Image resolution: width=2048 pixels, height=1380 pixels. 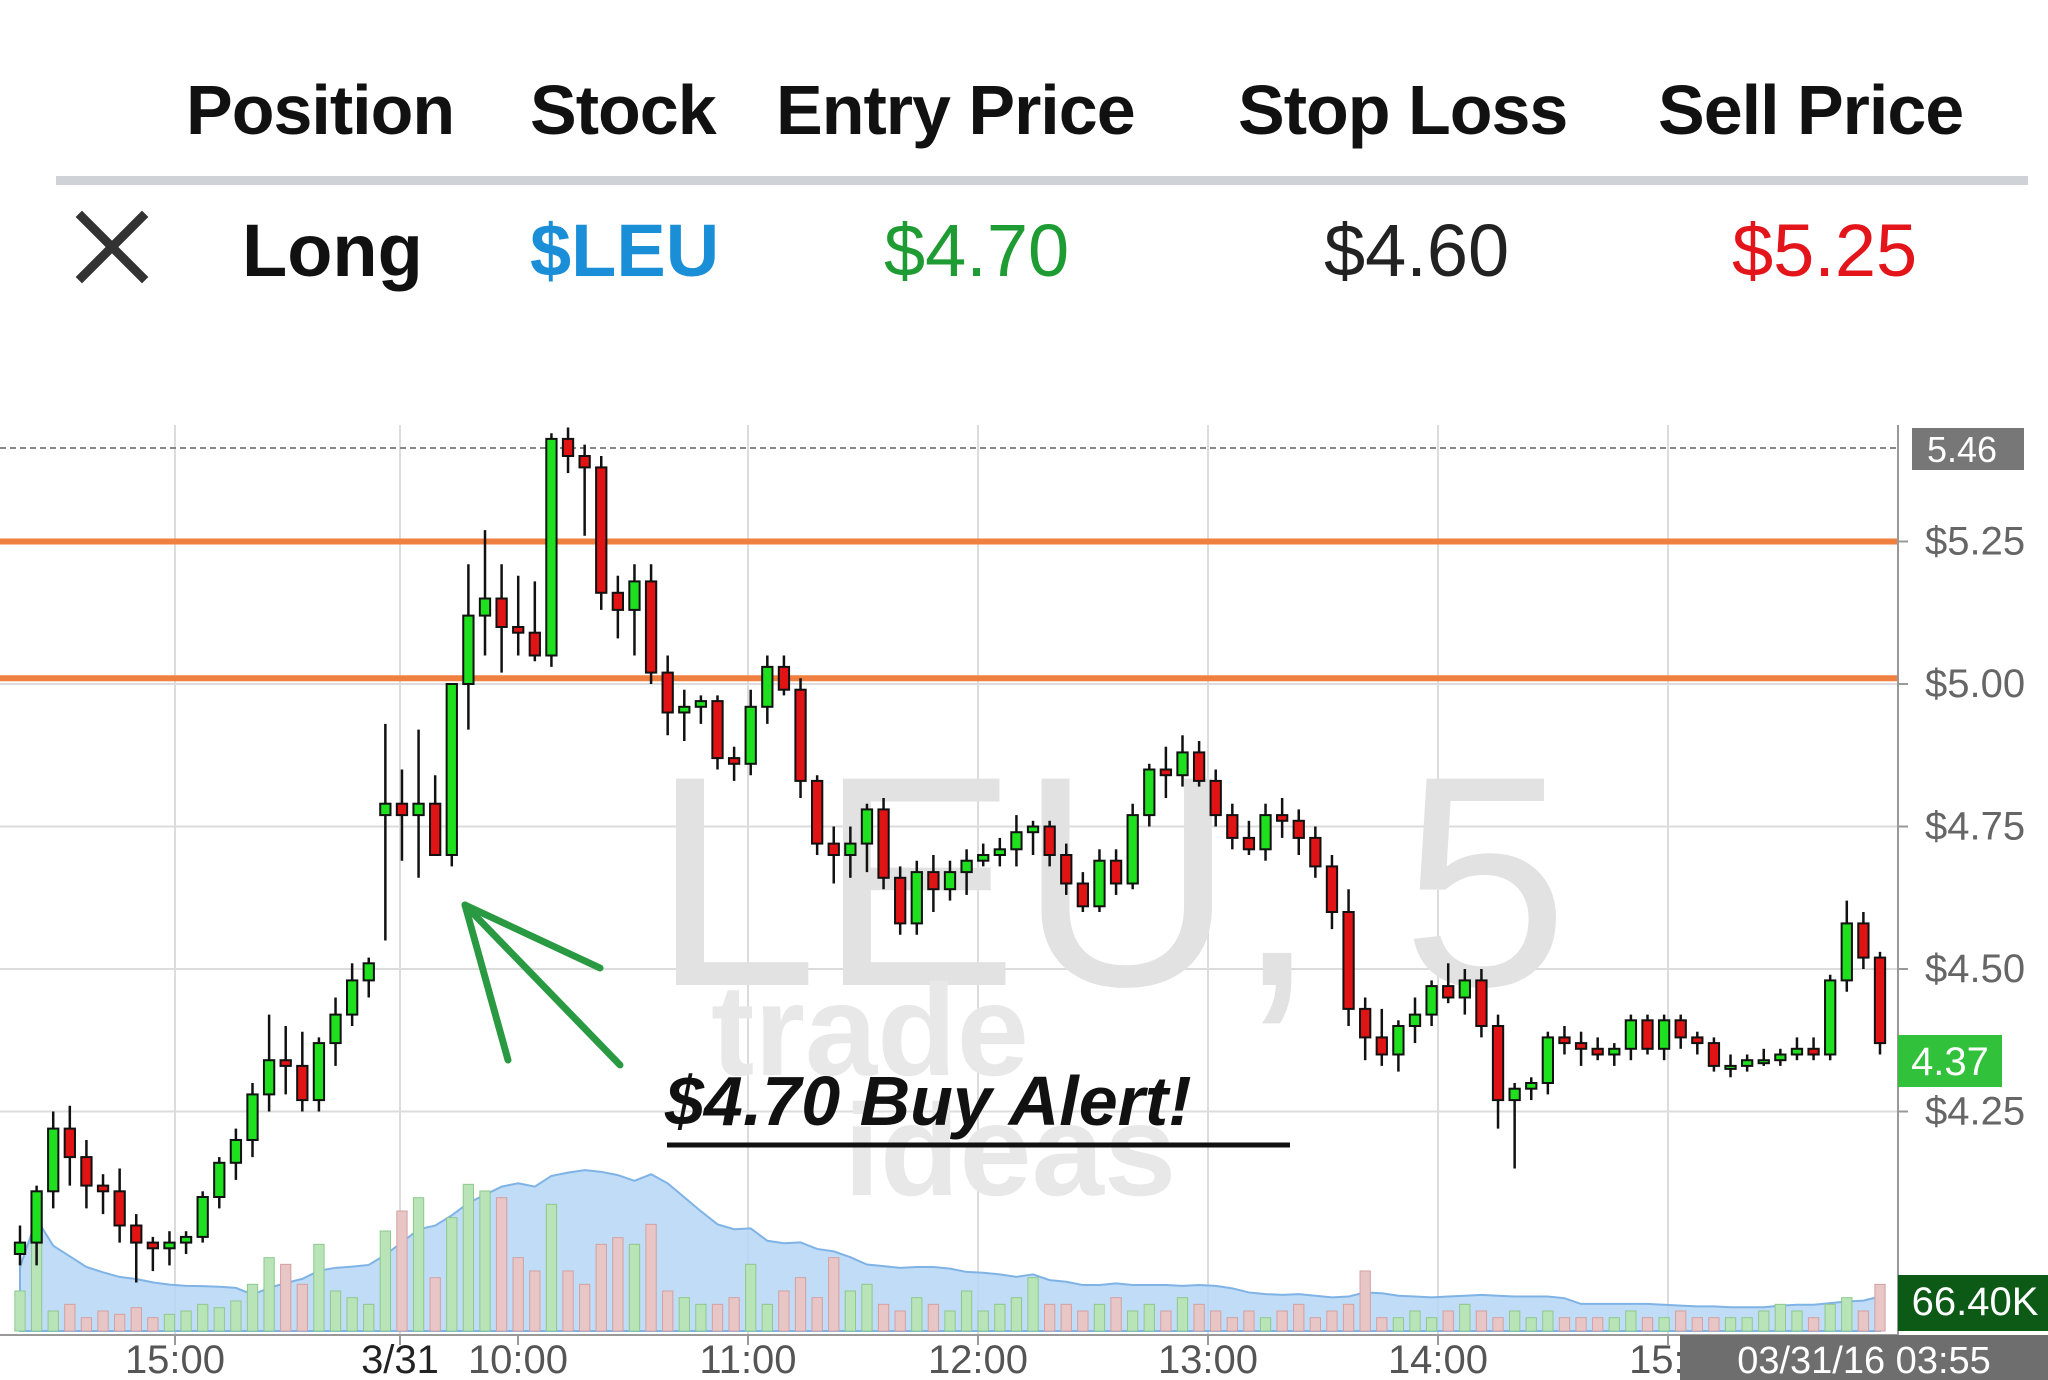 I want to click on high-price-marker: 5.46, so click(x=1962, y=449).